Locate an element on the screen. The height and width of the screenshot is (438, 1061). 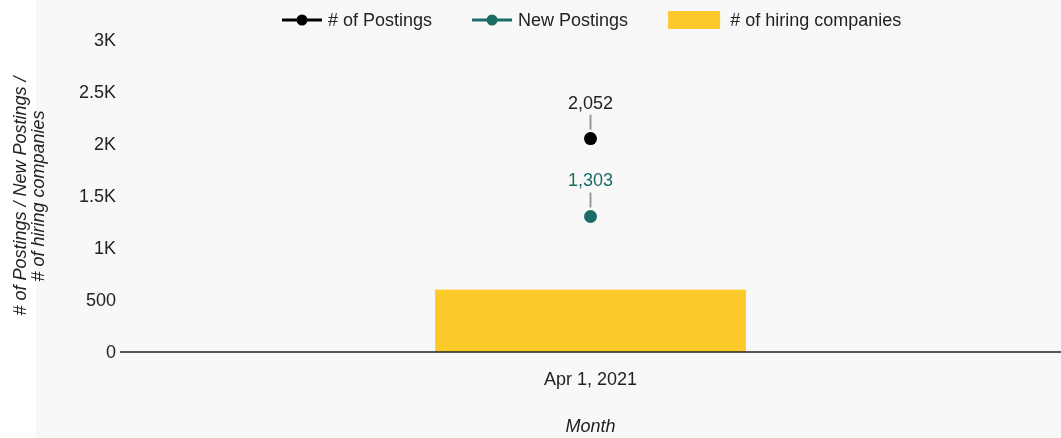
x-tick-label: Apr 1, 2021 is located at coordinates (590, 379).